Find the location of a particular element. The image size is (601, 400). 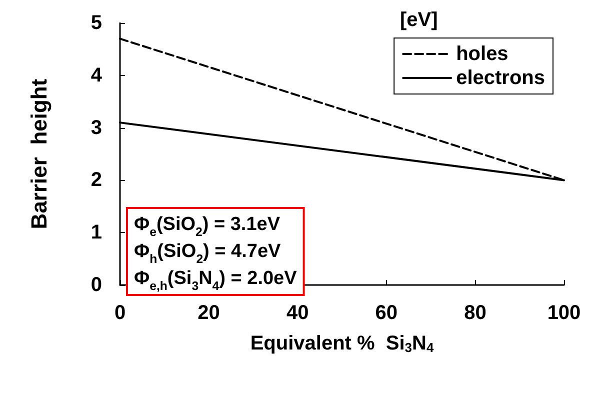

y-tick-label: 0 is located at coordinates (96, 285).